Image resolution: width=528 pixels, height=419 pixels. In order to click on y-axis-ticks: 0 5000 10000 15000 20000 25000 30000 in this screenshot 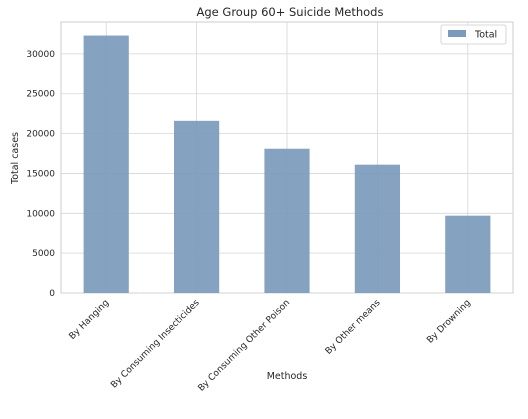, I will do `click(40, 174)`.